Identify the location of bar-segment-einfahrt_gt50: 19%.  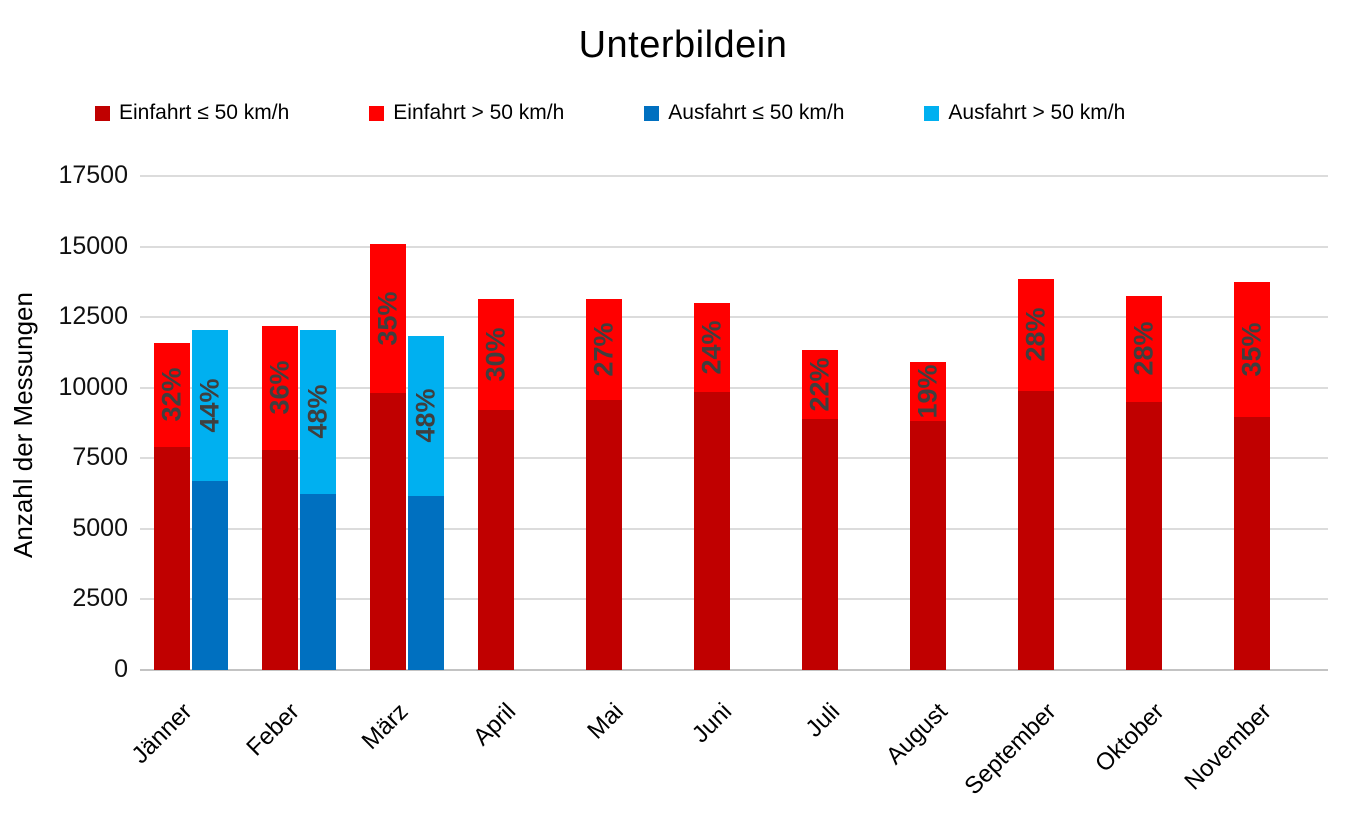
(928, 391).